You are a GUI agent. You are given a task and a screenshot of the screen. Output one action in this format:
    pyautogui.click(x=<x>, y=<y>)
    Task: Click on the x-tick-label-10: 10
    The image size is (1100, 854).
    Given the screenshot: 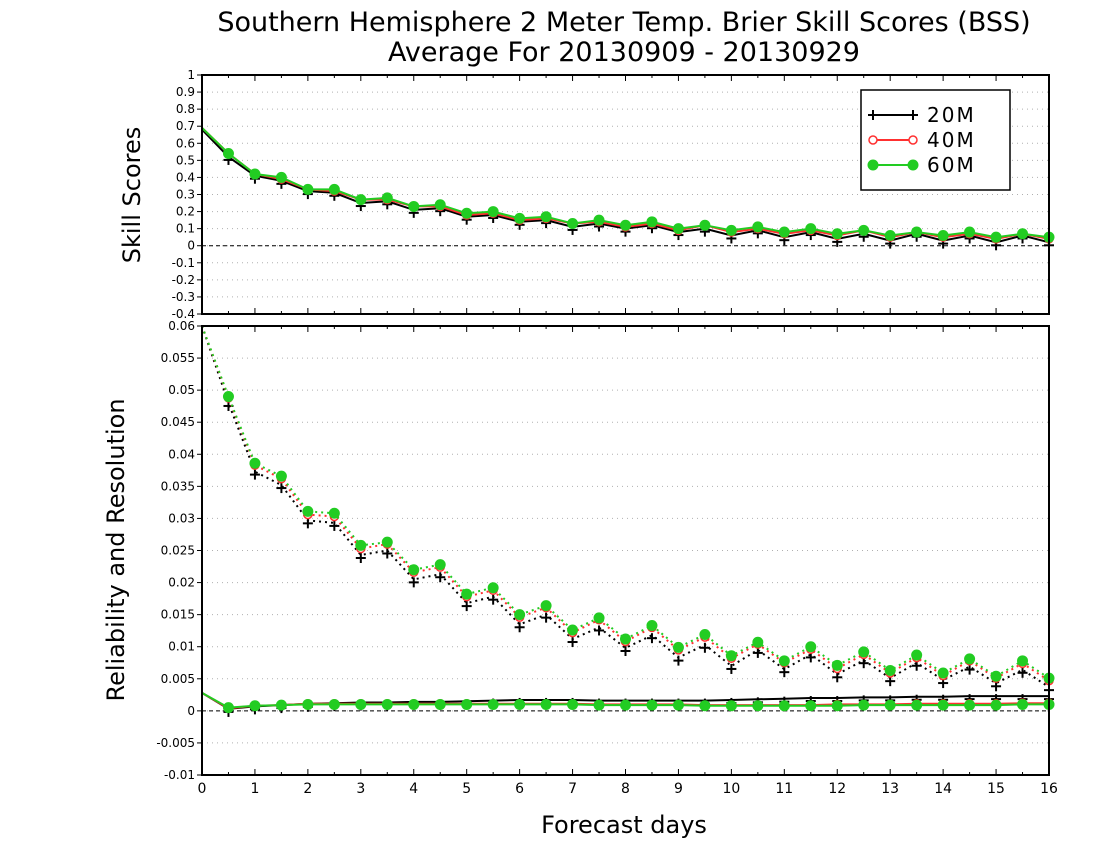 What is the action you would take?
    pyautogui.click(x=731, y=789)
    